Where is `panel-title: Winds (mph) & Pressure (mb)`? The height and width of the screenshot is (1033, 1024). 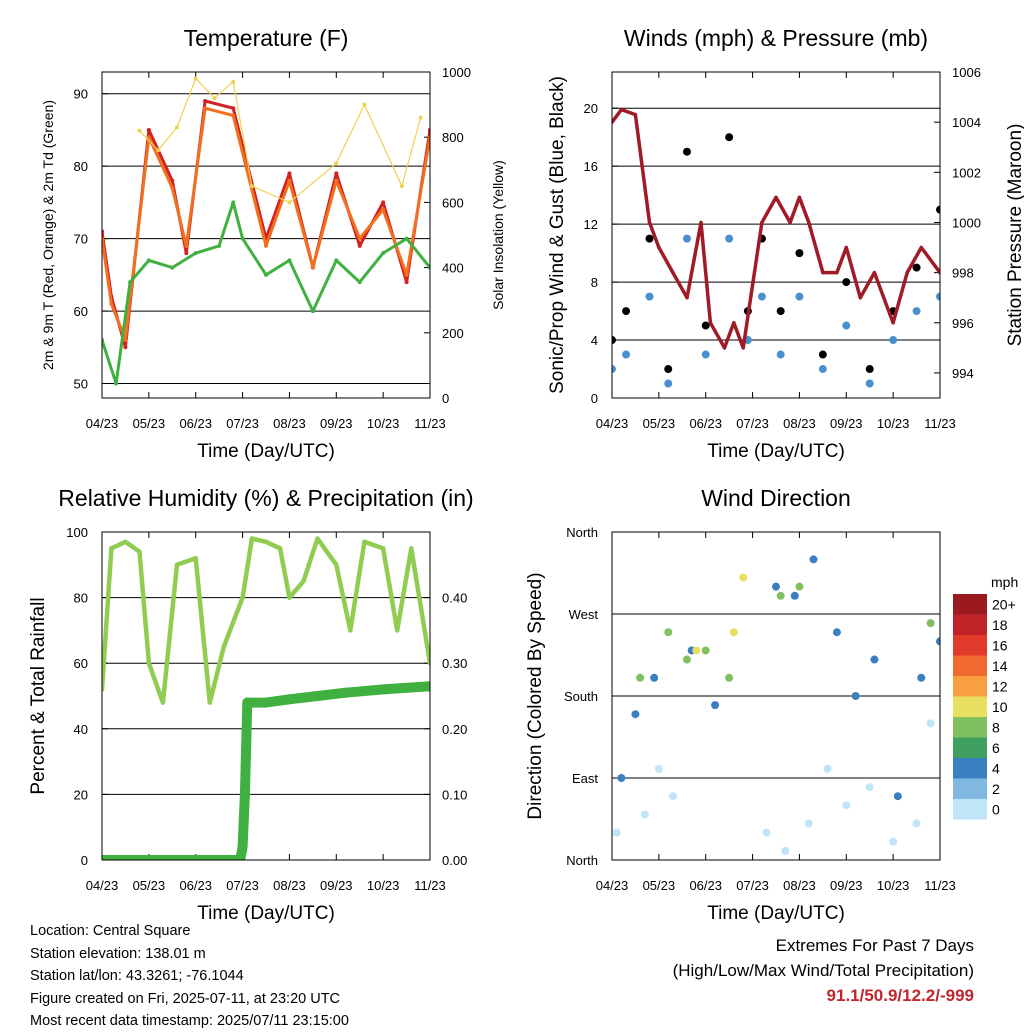
panel-title: Winds (mph) & Pressure (mb) is located at coordinates (776, 38).